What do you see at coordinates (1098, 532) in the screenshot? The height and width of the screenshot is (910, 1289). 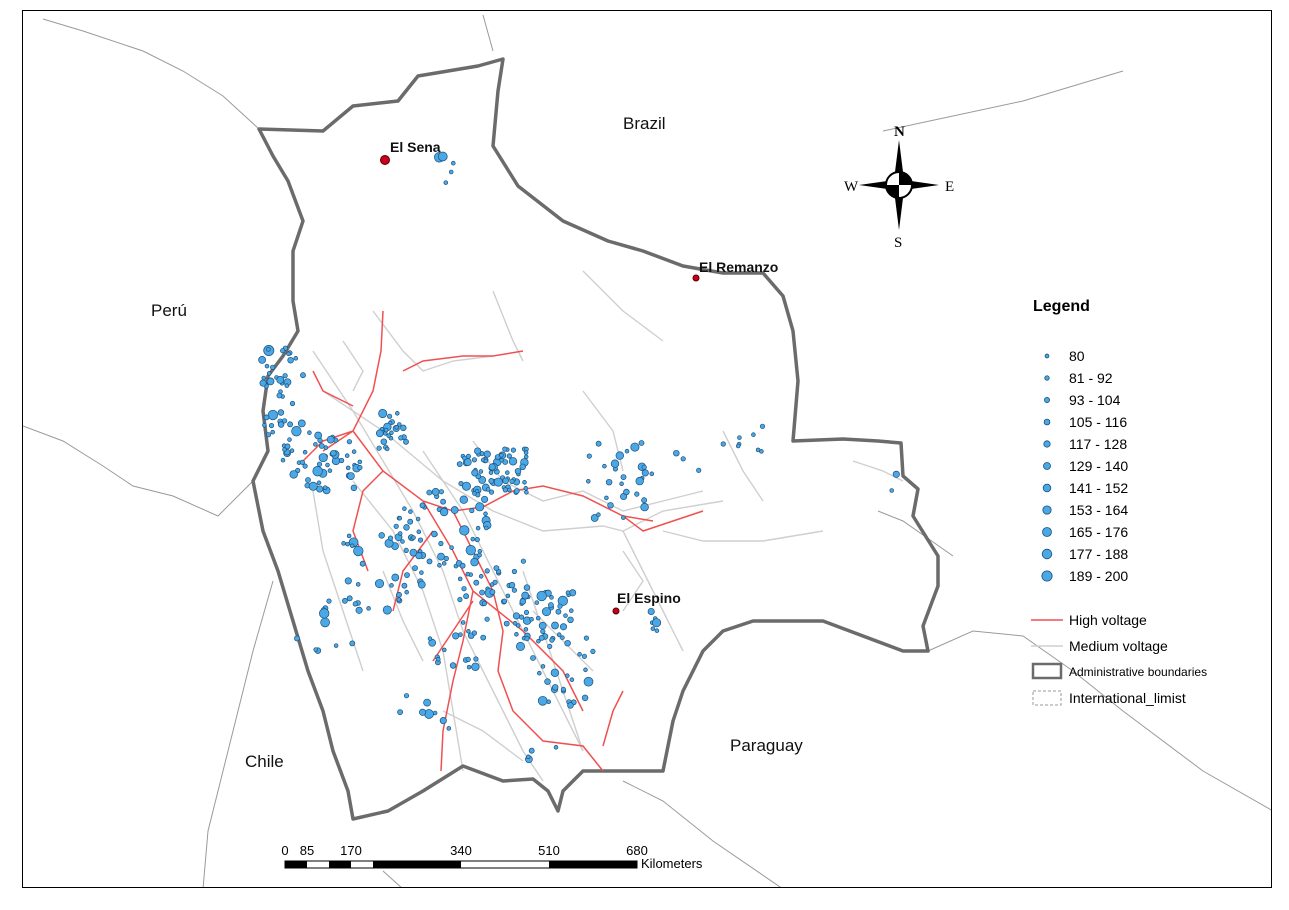 I see `legend-class-label: 165 - 176` at bounding box center [1098, 532].